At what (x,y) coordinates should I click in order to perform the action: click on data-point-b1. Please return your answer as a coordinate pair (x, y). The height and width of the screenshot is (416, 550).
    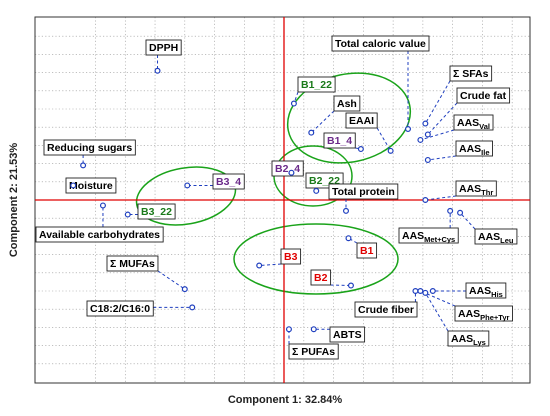
    Looking at the image, I should click on (348, 238).